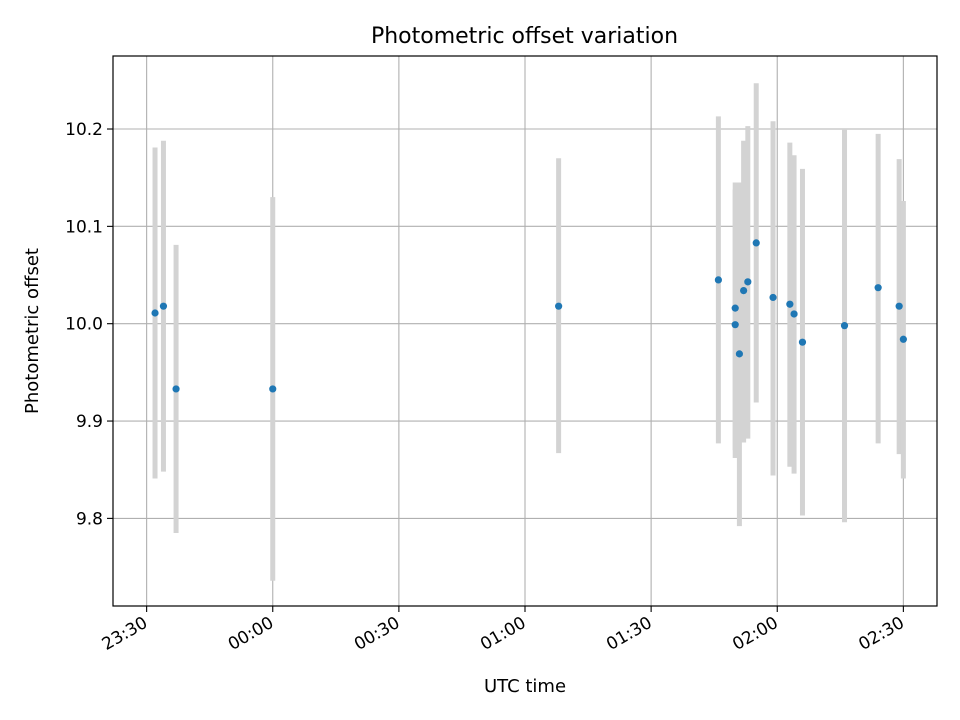  What do you see at coordinates (755, 634) in the screenshot?
I see `x-tick-label: 02:00` at bounding box center [755, 634].